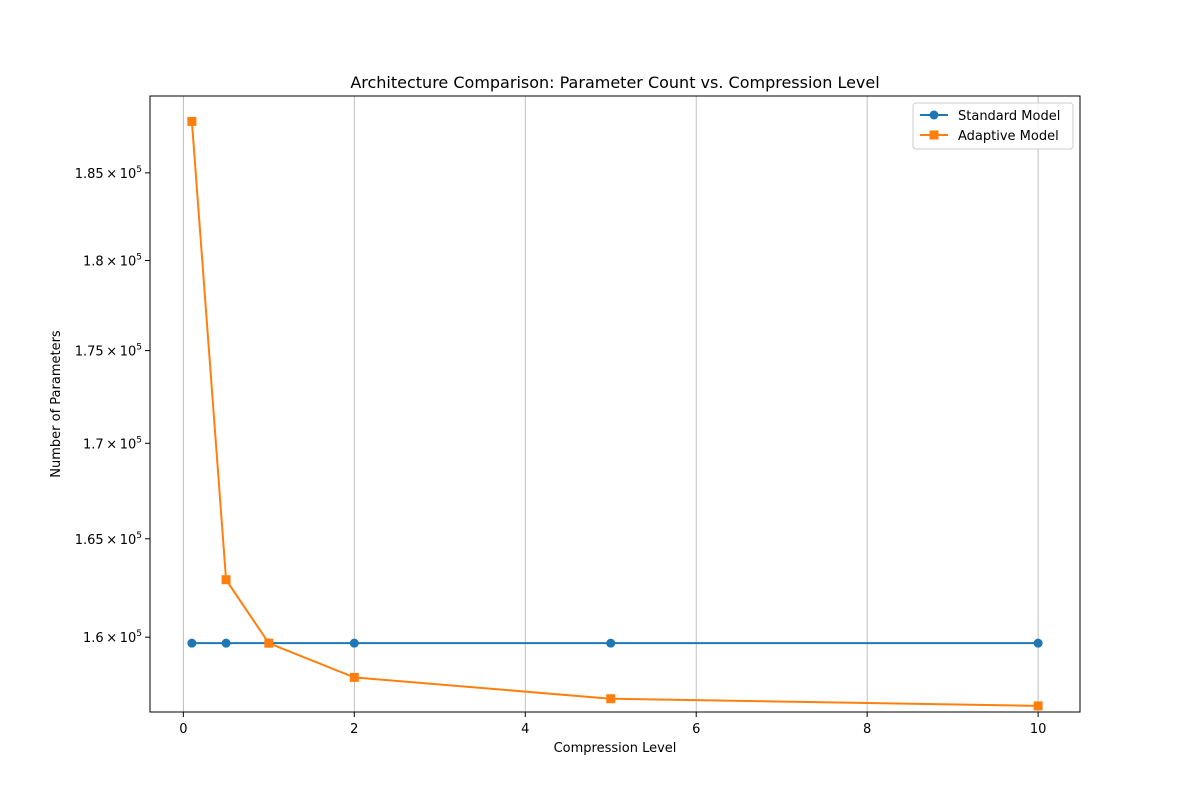  Describe the element at coordinates (183, 729) in the screenshot. I see `x-tick-label: 0` at that location.